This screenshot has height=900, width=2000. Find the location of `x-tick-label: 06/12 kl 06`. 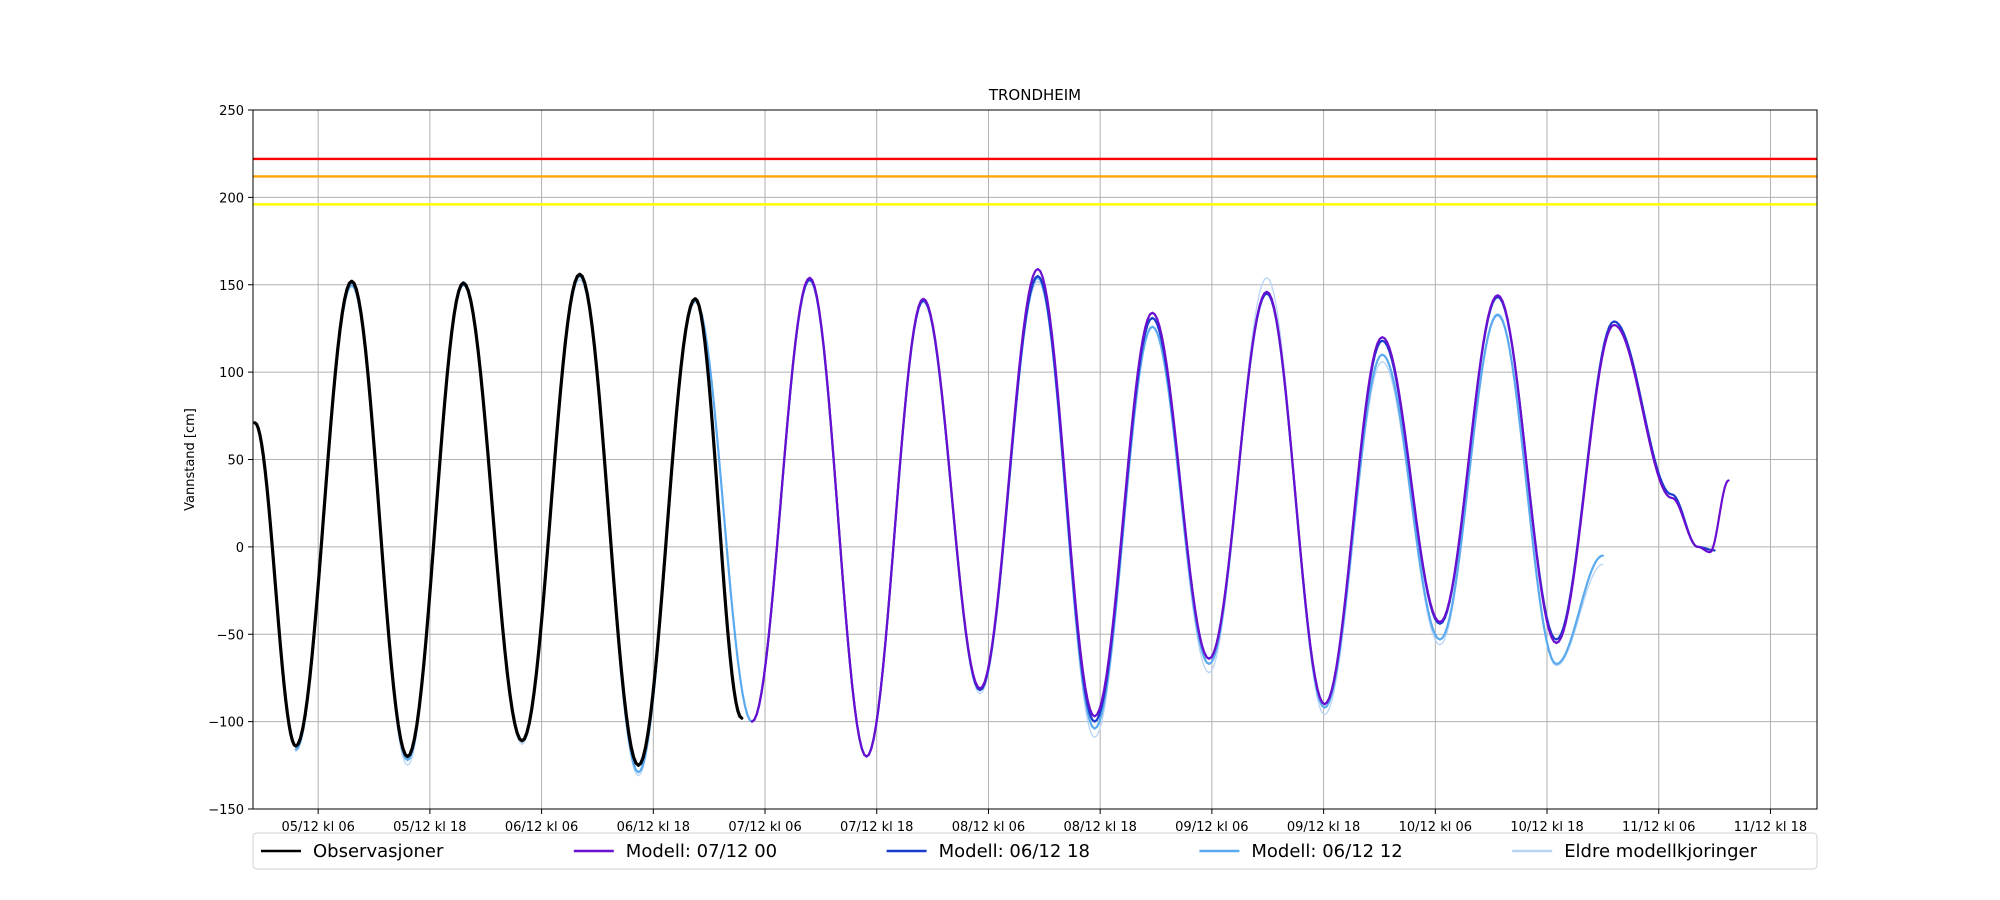

x-tick-label: 06/12 kl 06 is located at coordinates (541, 827).